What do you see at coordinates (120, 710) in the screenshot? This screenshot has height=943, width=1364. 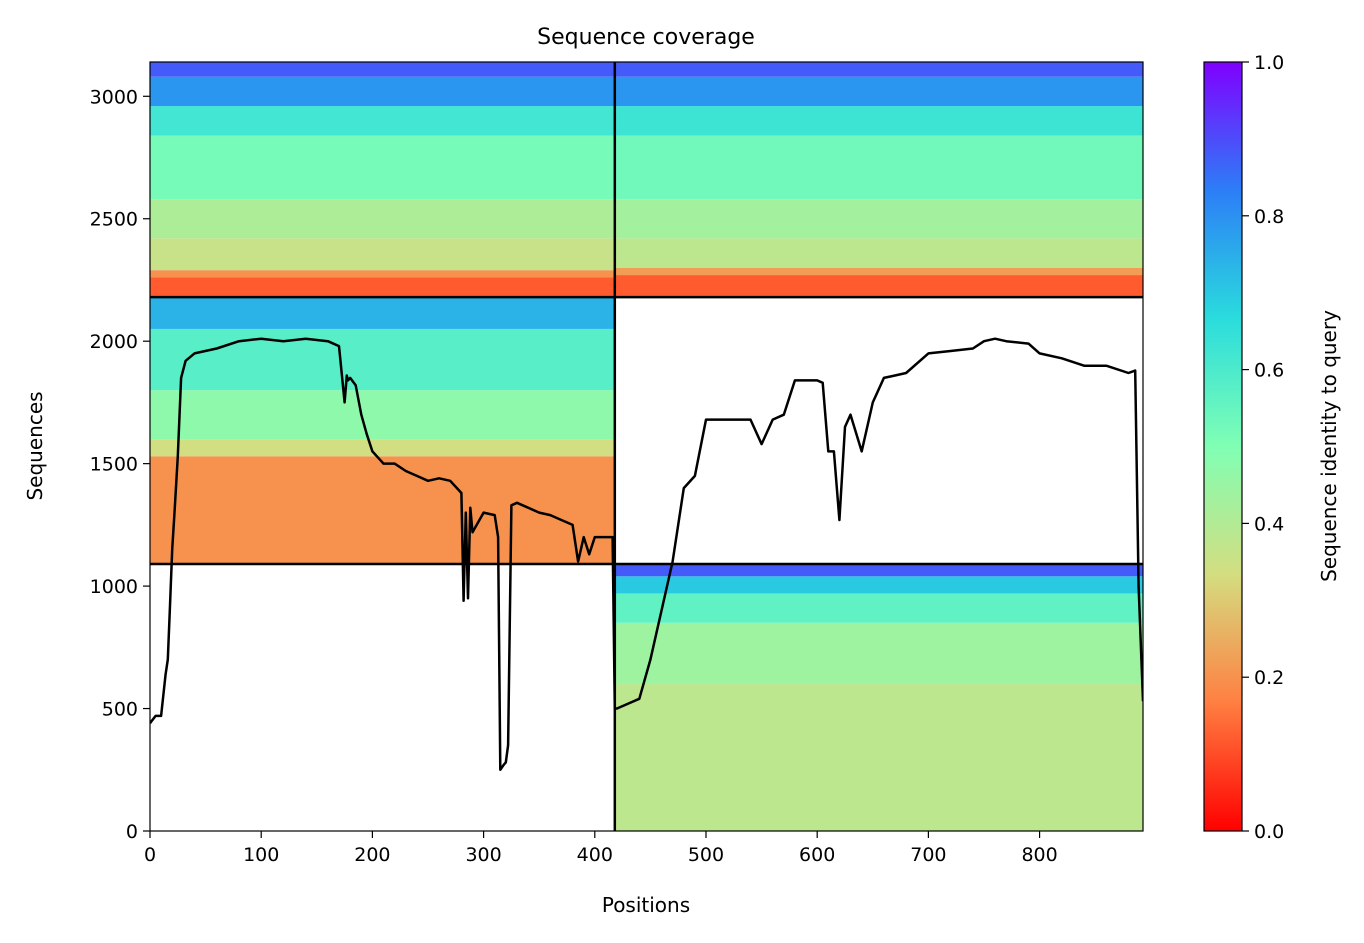 I see `y-tick-label: 500` at bounding box center [120, 710].